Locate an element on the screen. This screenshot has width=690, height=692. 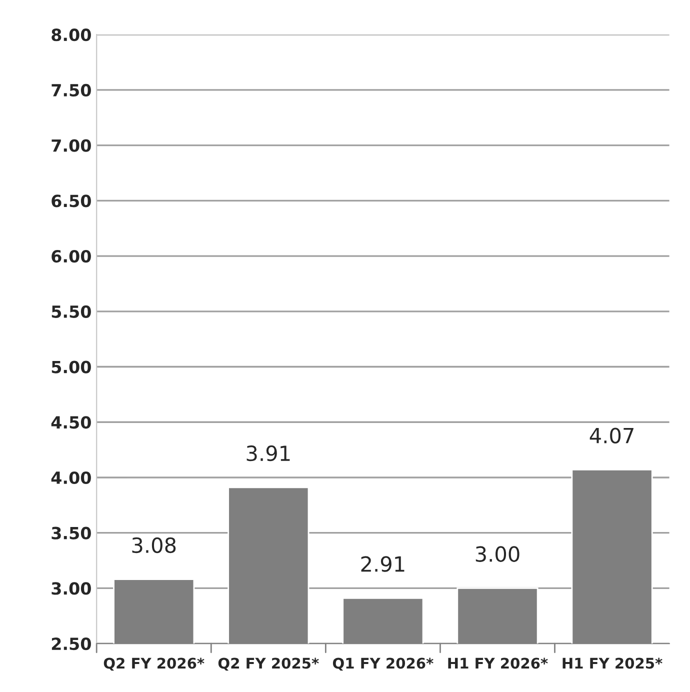
y-tick-label: 2.50 is located at coordinates (71, 644).